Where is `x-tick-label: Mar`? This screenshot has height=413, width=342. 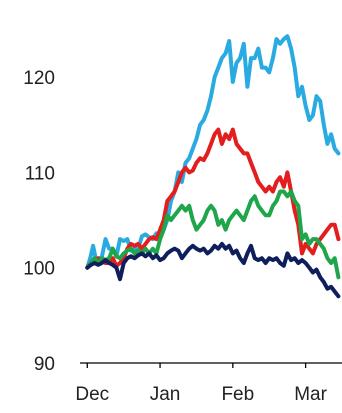 x-tick-label: Mar is located at coordinates (310, 394).